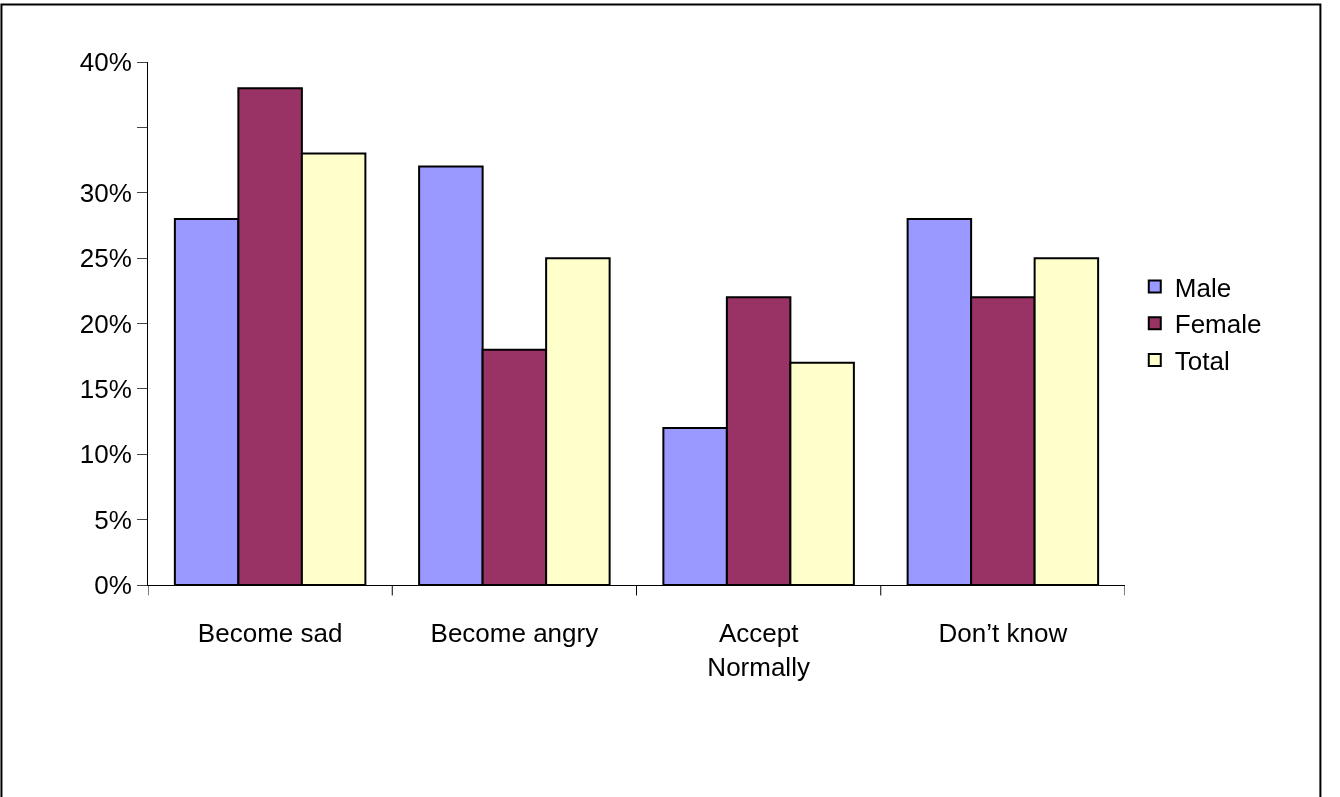 This screenshot has height=797, width=1340. I want to click on y-tick-label: 30%, so click(105, 192).